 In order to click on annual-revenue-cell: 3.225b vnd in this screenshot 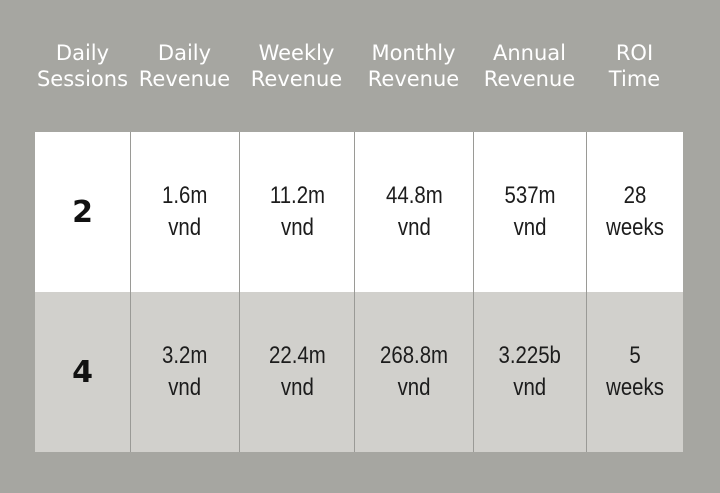, I will do `click(529, 372)`.